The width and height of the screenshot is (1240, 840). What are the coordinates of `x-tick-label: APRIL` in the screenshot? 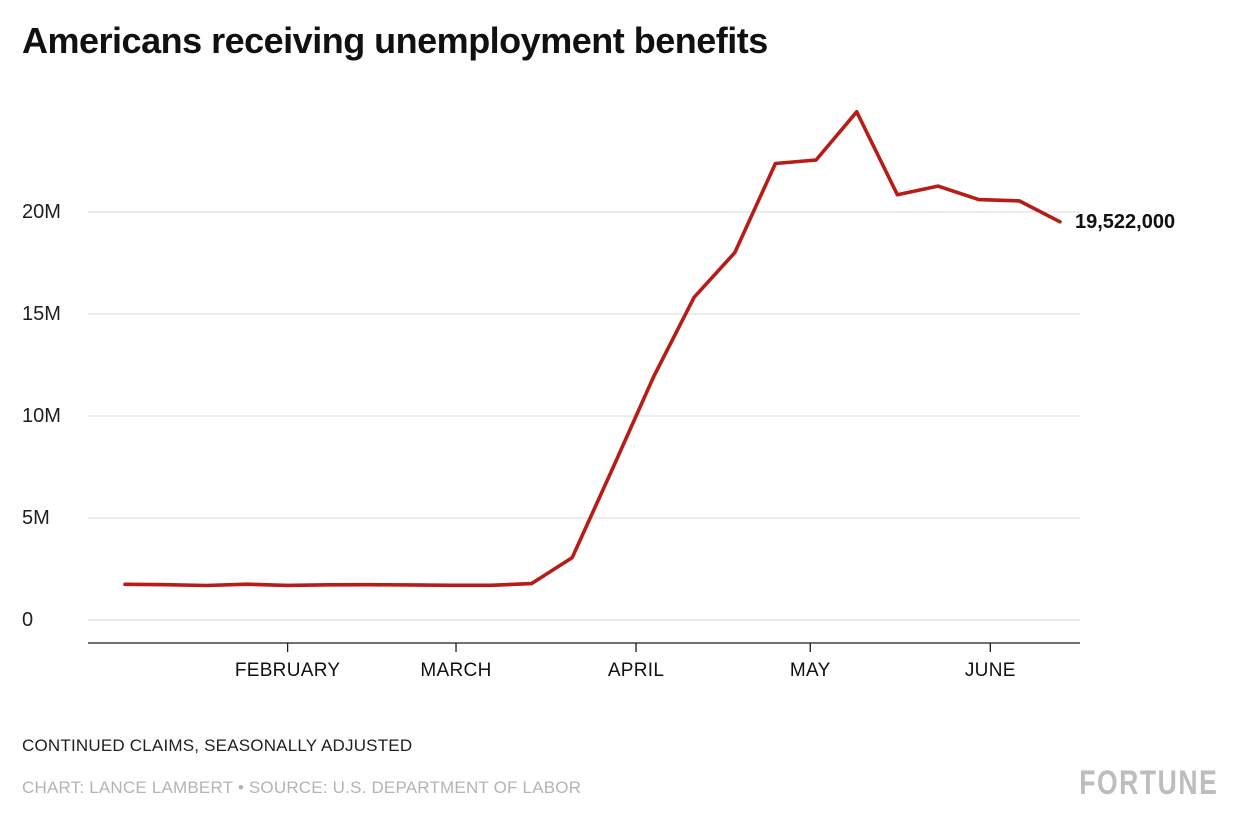 It's located at (636, 670).